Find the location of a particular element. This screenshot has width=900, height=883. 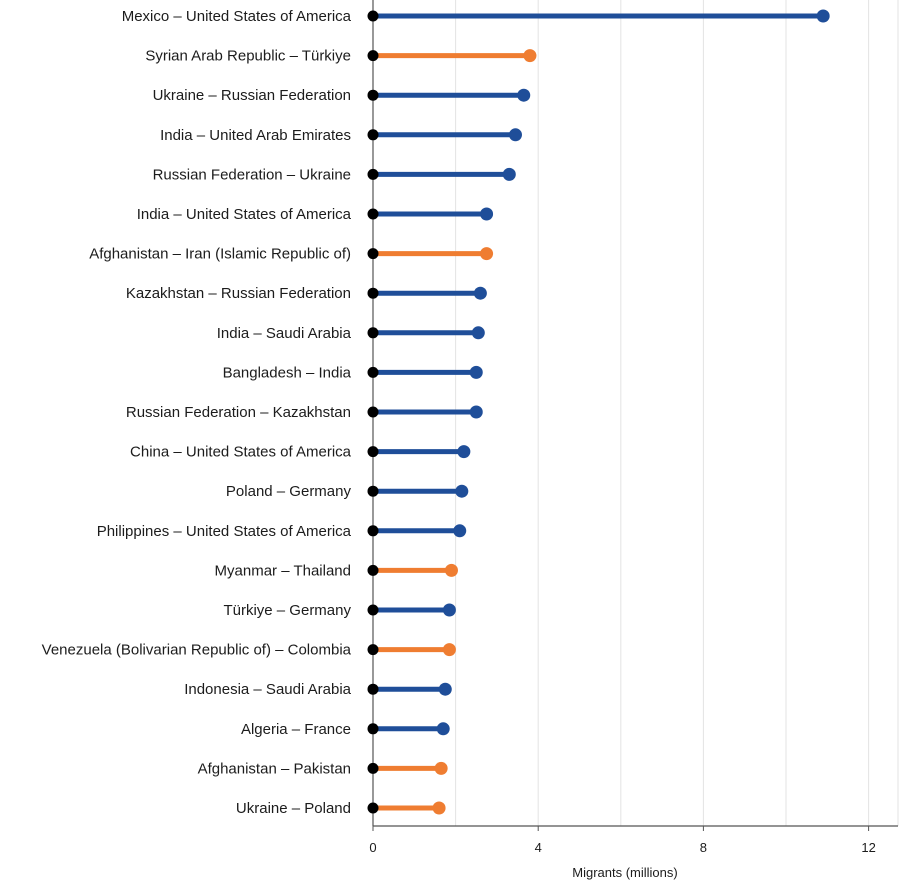

category-label: Ukraine – Russian Federation is located at coordinates (252, 95).